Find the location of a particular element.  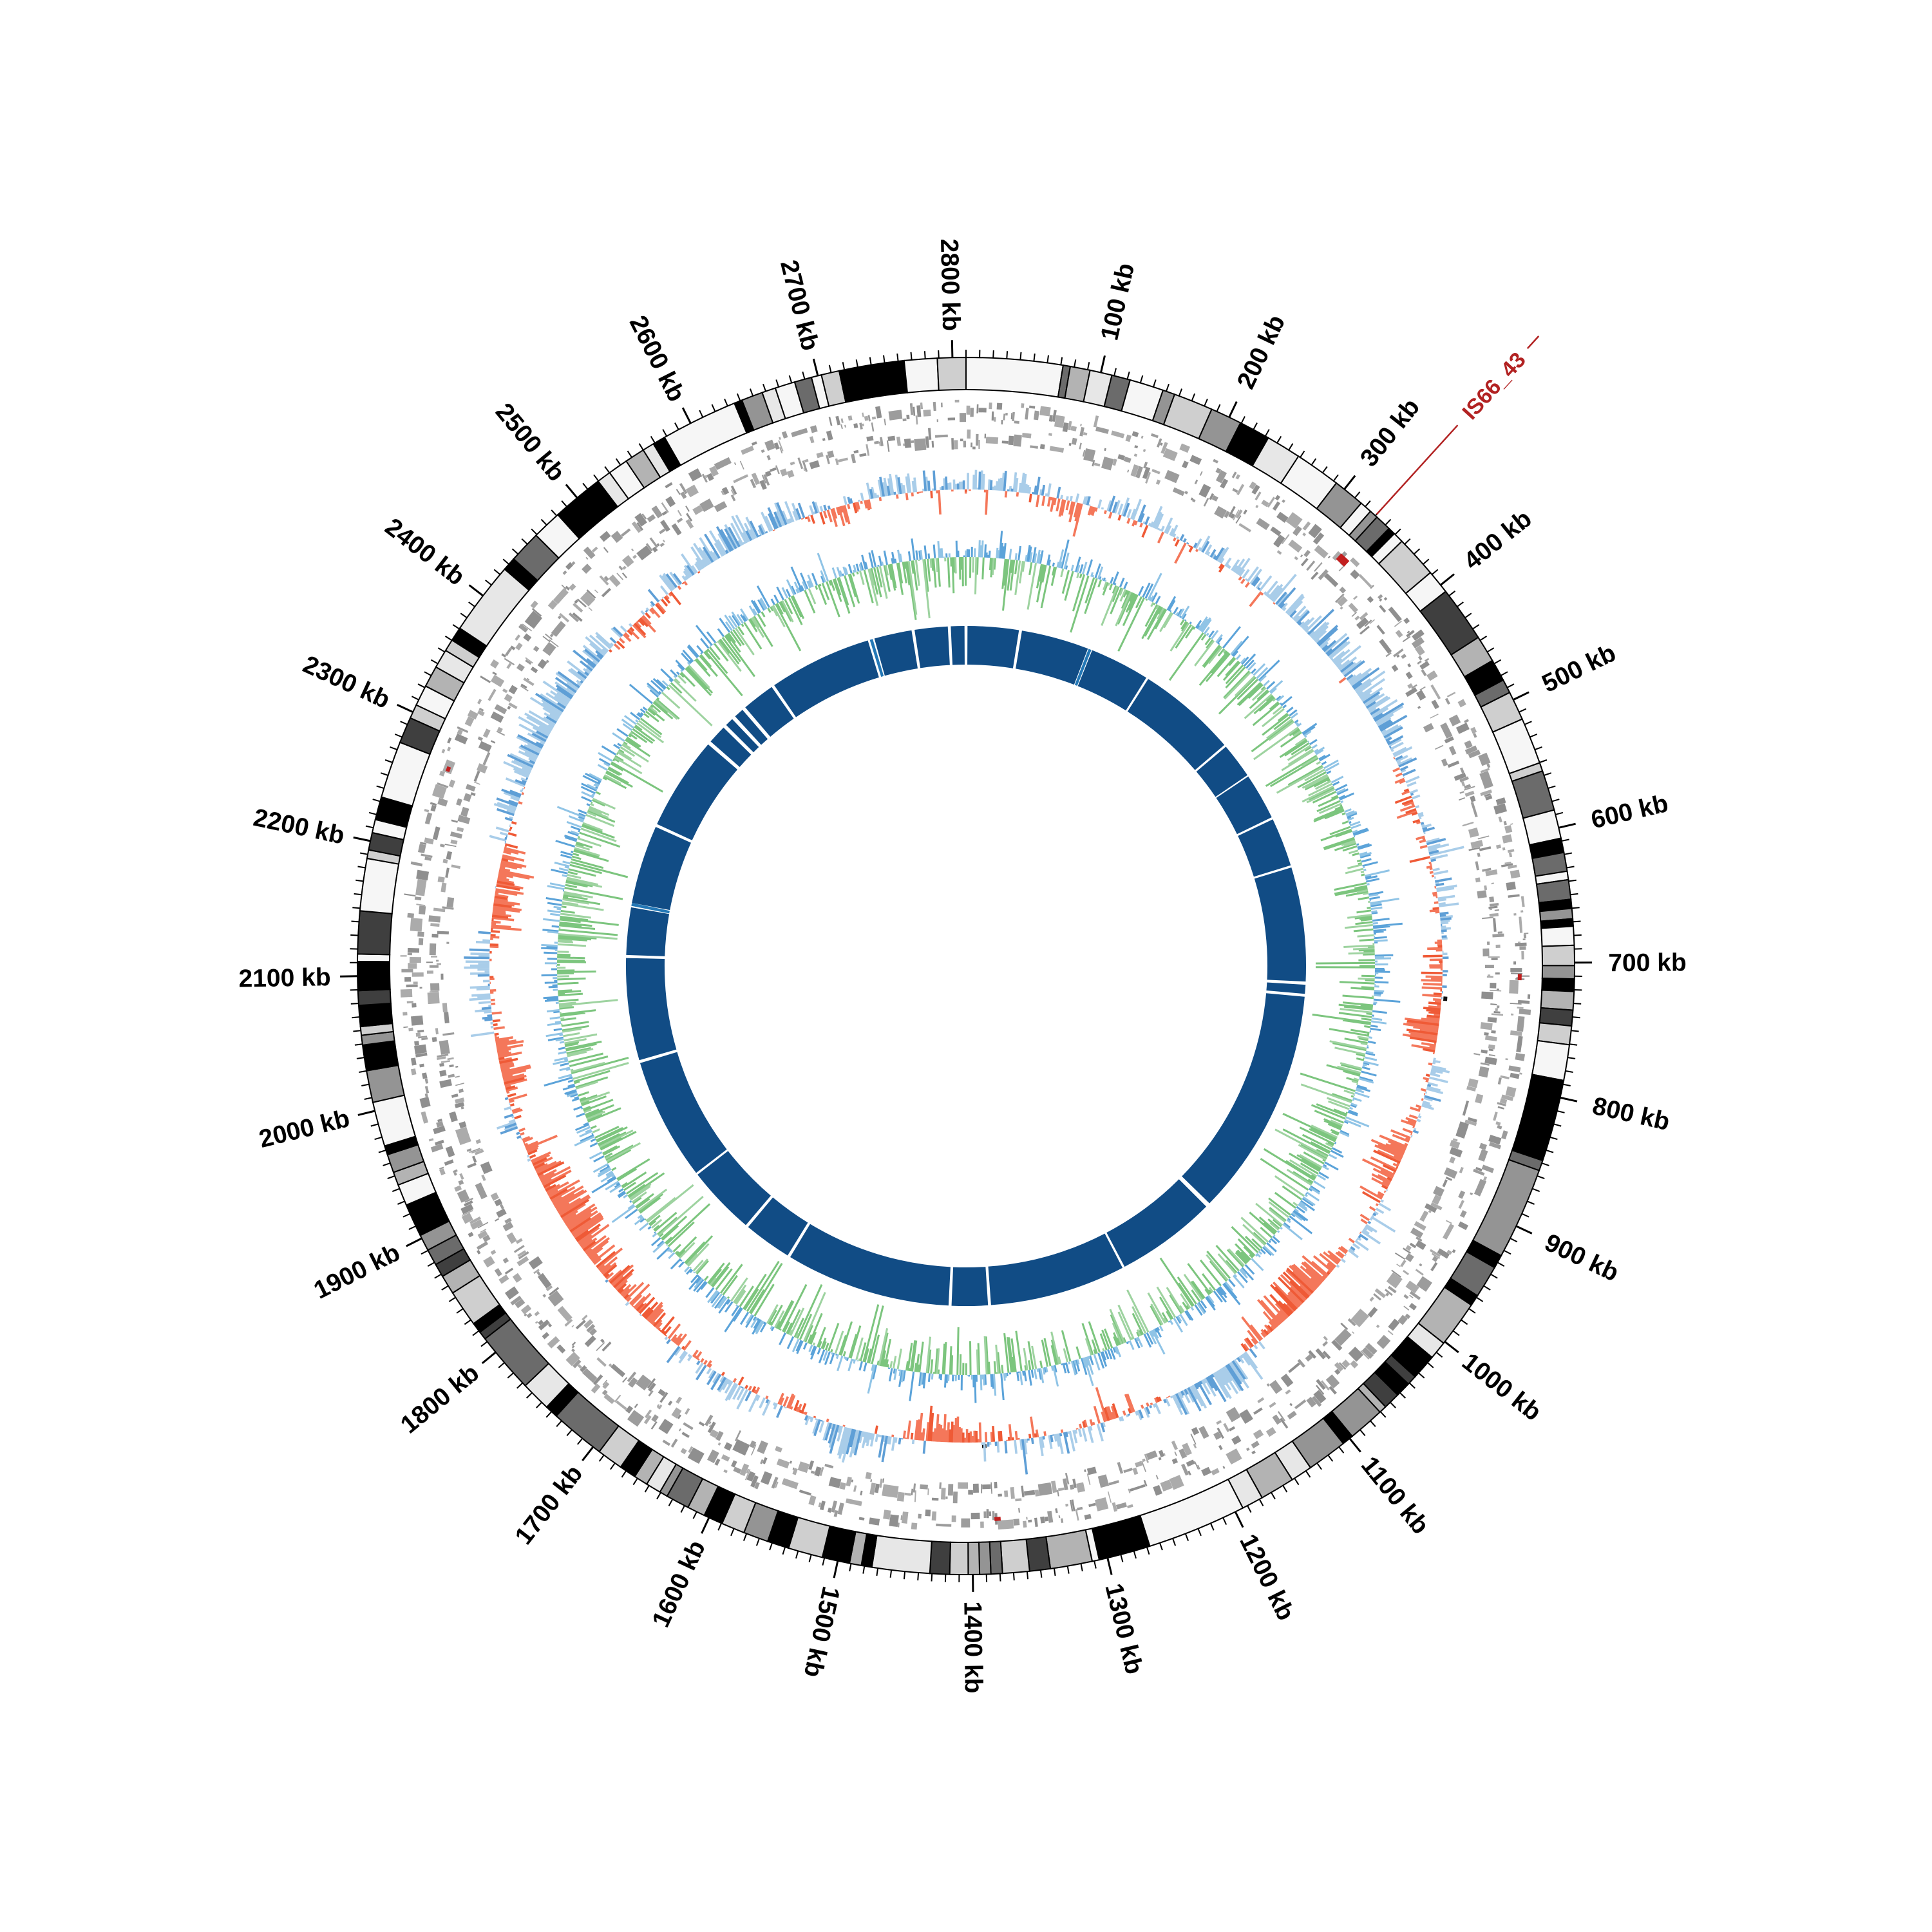

tick-label-2200: 2200 kb is located at coordinates (299, 827).